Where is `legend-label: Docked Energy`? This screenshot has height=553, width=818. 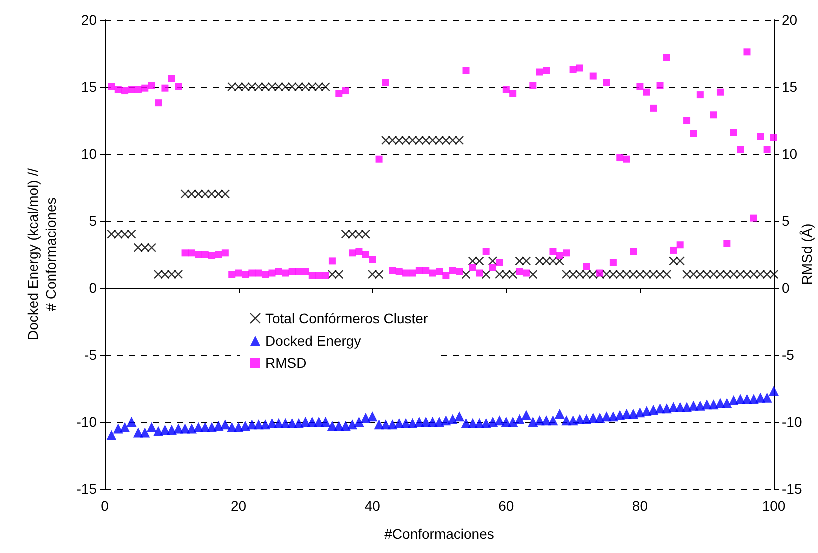
legend-label: Docked Energy is located at coordinates (314, 341).